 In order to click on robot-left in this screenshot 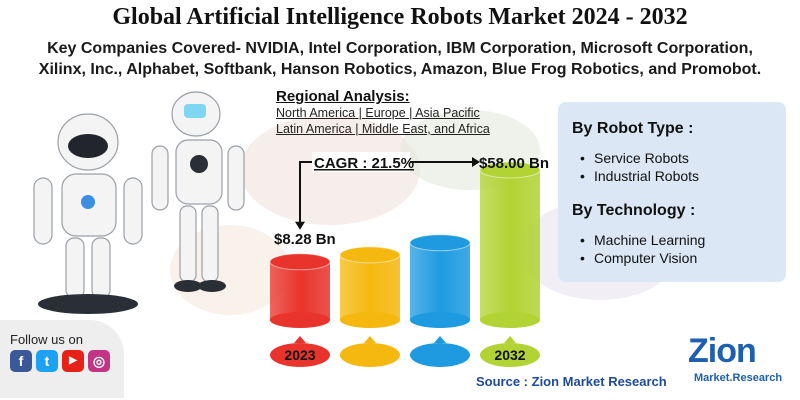, I will do `click(88, 213)`.